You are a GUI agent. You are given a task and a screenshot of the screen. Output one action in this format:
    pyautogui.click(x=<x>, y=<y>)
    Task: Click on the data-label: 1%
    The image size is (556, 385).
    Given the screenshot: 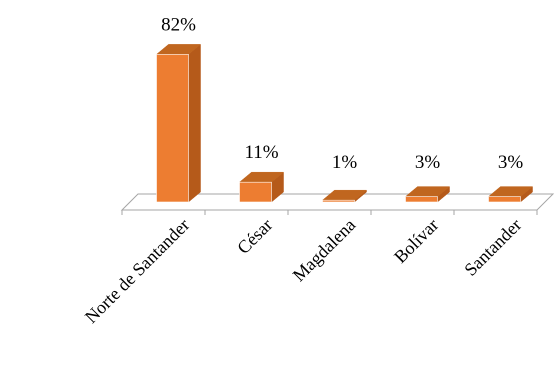 What is the action you would take?
    pyautogui.click(x=345, y=162)
    